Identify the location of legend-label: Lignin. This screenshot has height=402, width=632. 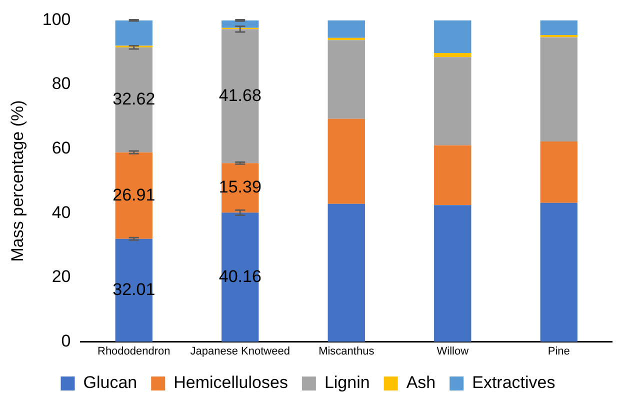
(347, 382).